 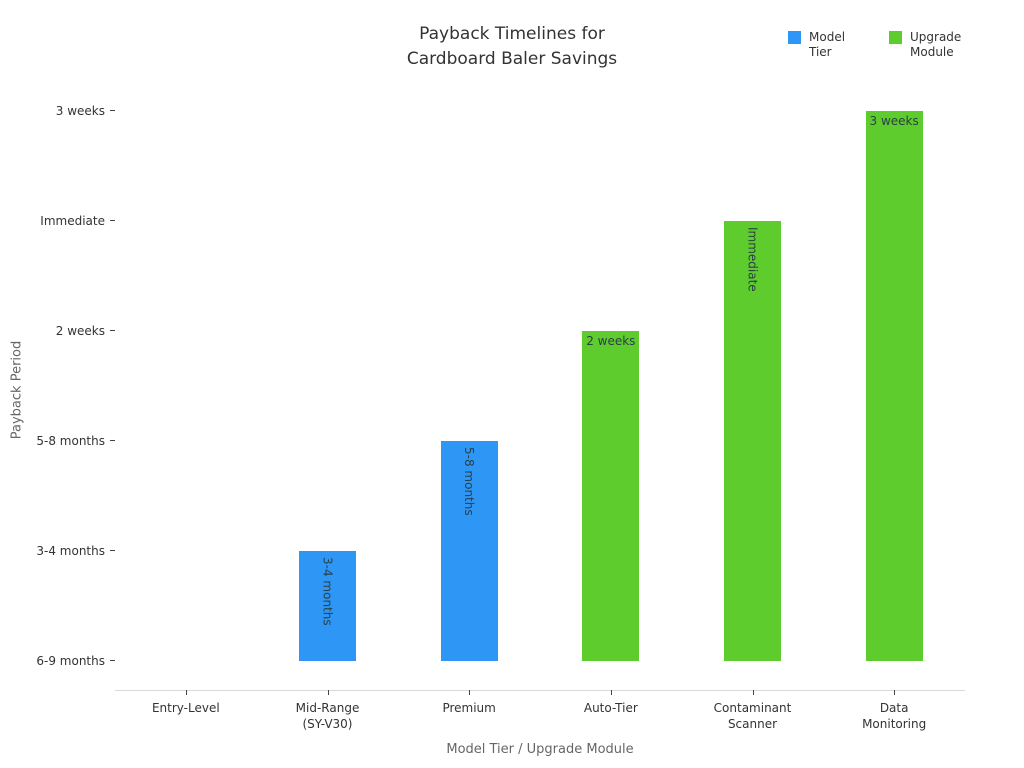 What do you see at coordinates (752, 441) in the screenshot?
I see `bar: Immediate` at bounding box center [752, 441].